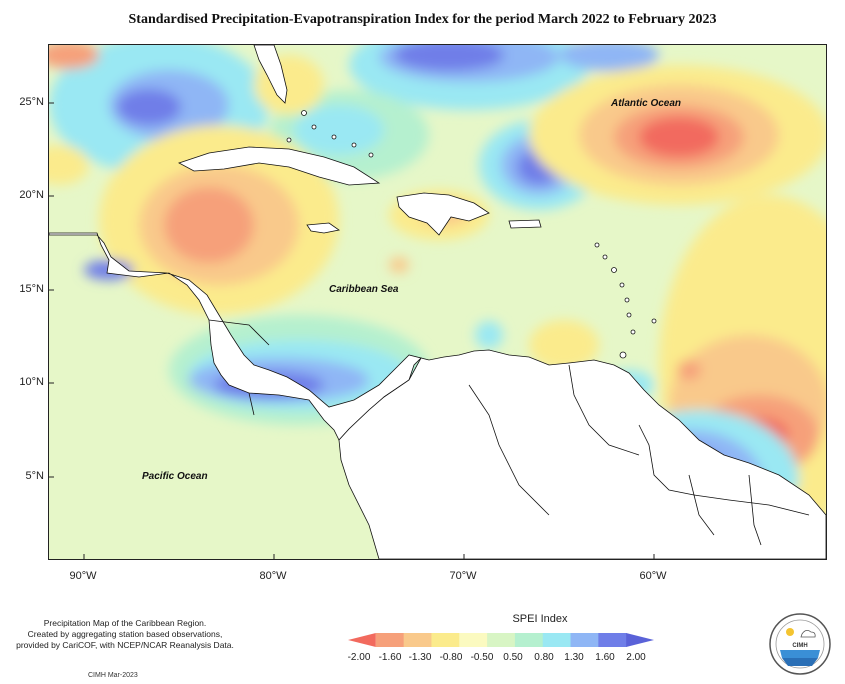  What do you see at coordinates (34, 476) in the screenshot?
I see `lat-label-5n: 5°N` at bounding box center [34, 476].